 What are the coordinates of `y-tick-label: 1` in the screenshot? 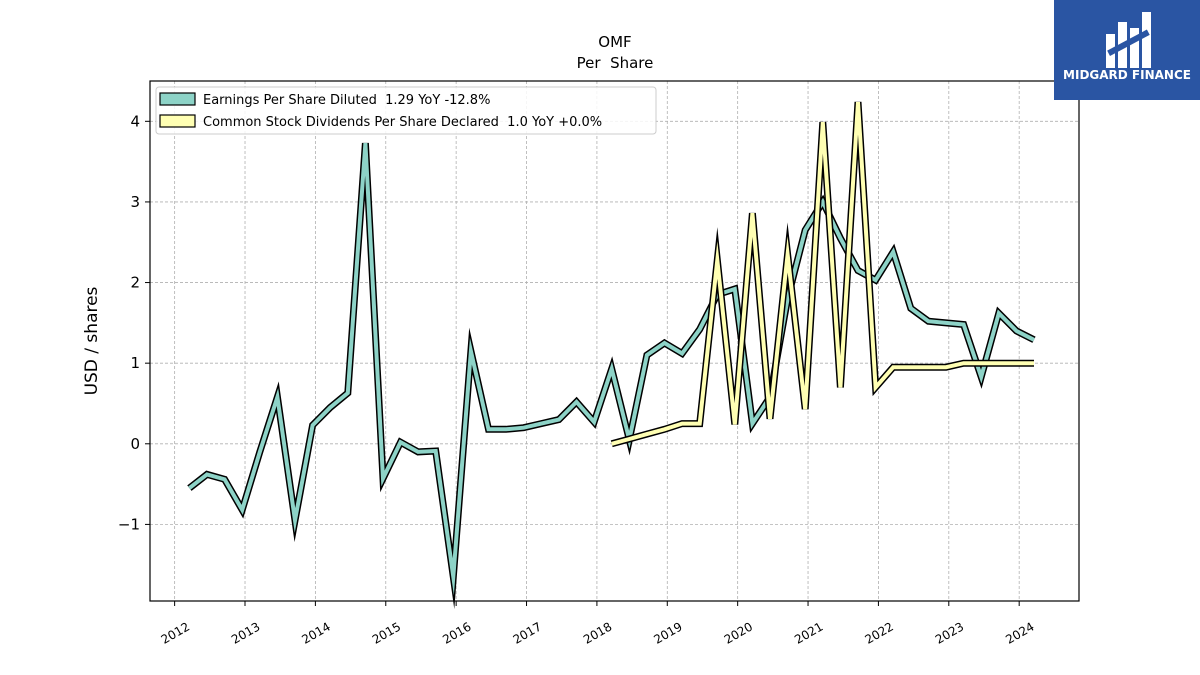 It's located at (135, 363).